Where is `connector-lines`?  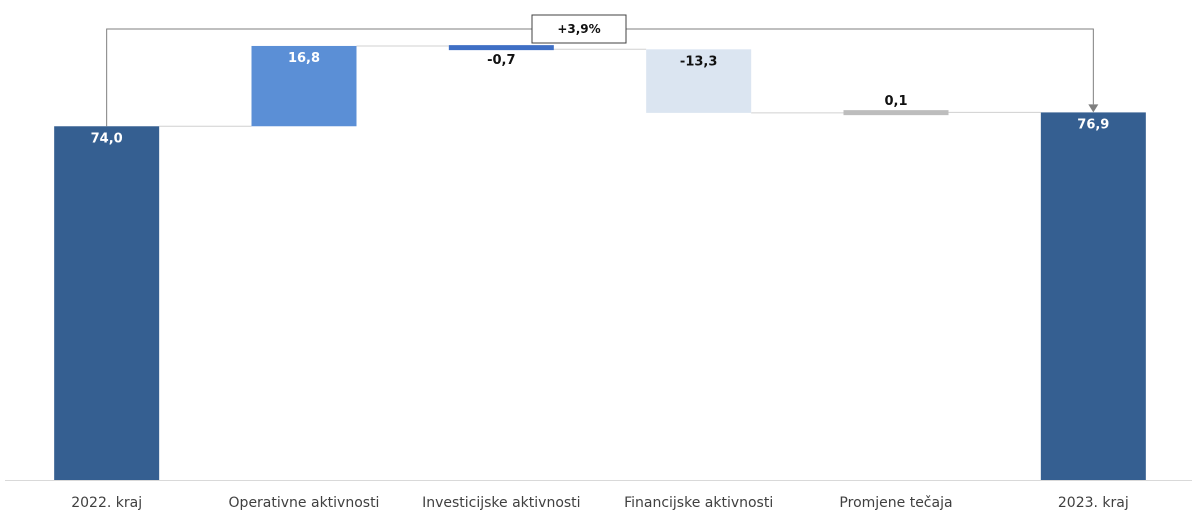
connector-lines is located at coordinates (600, 86).